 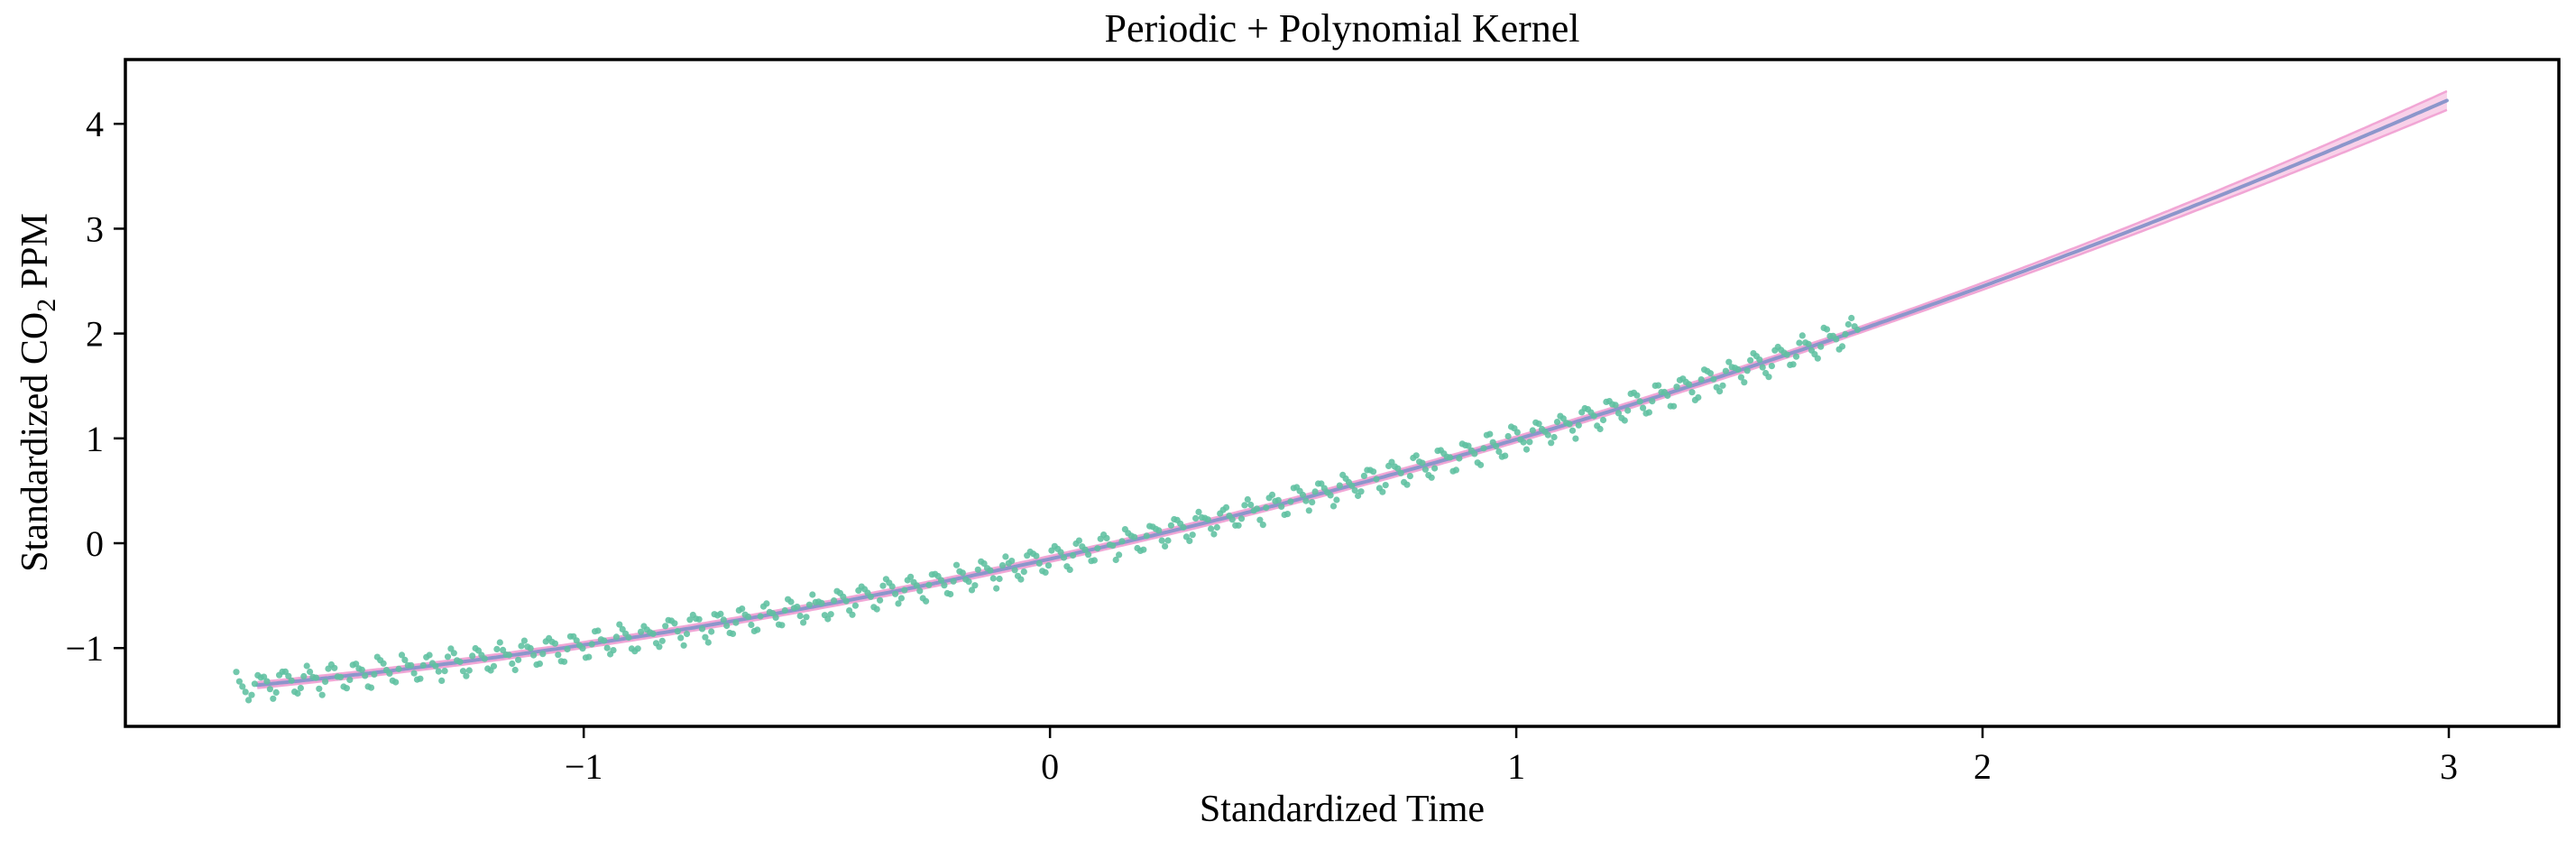 What do you see at coordinates (95, 124) in the screenshot?
I see `y-tick-label: 4` at bounding box center [95, 124].